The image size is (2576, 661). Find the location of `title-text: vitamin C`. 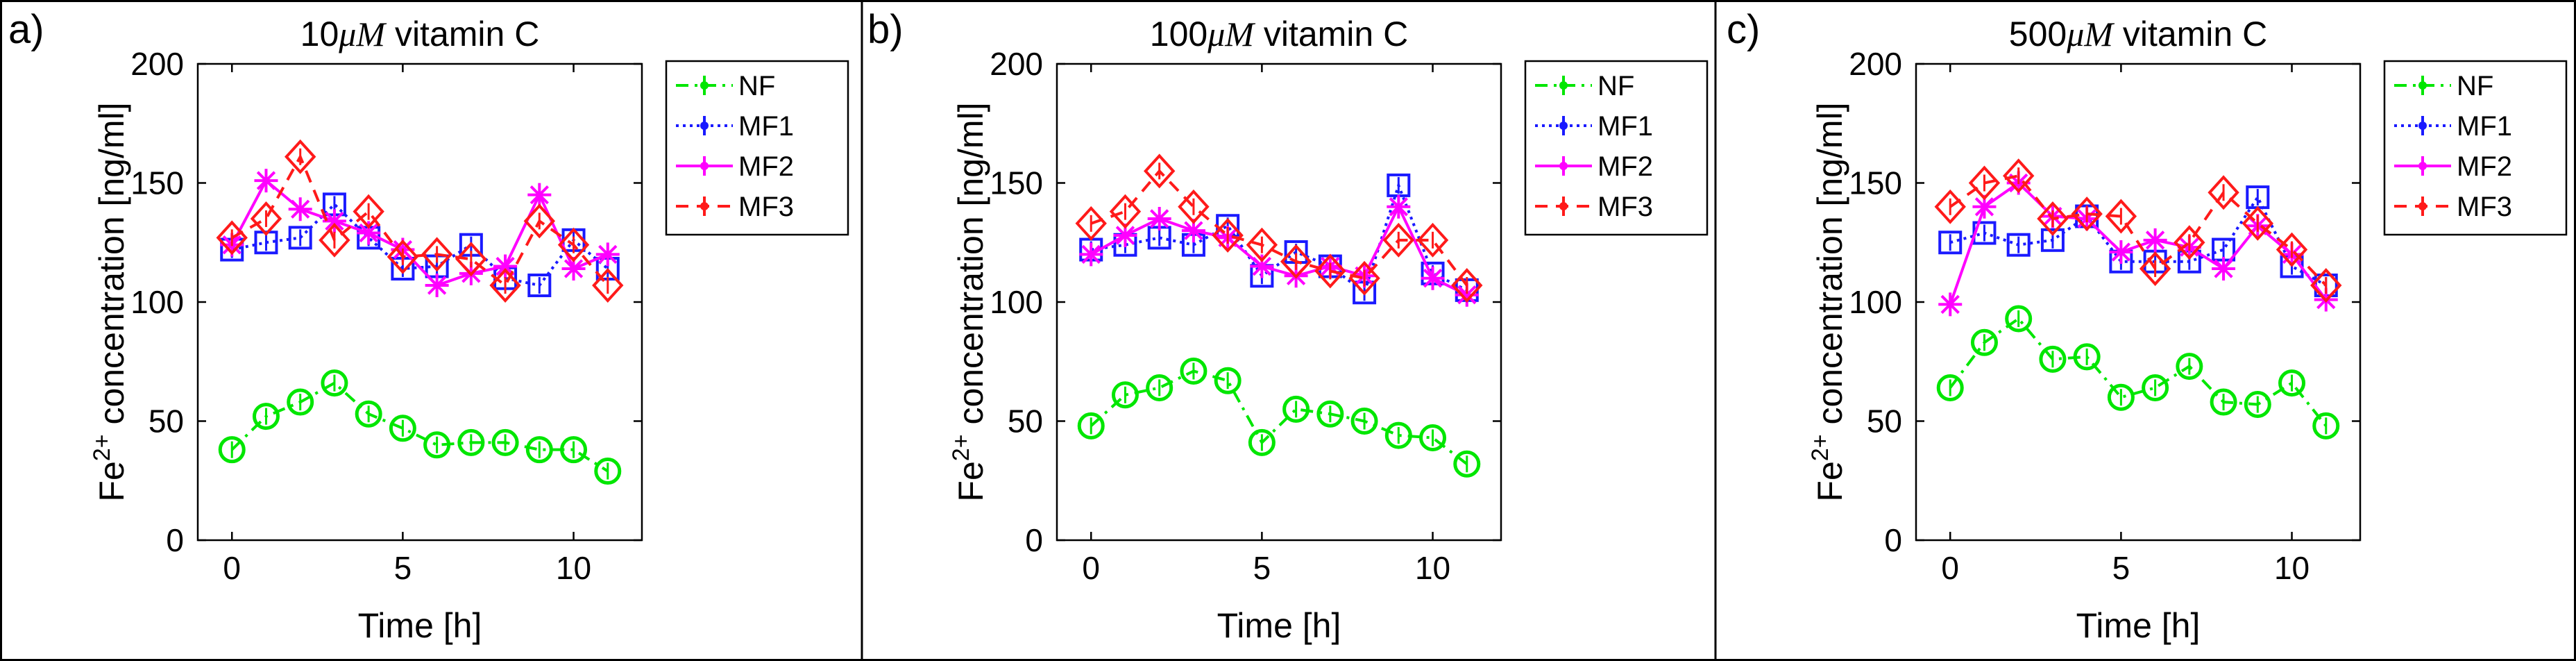

title-text: vitamin C is located at coordinates (1331, 34).